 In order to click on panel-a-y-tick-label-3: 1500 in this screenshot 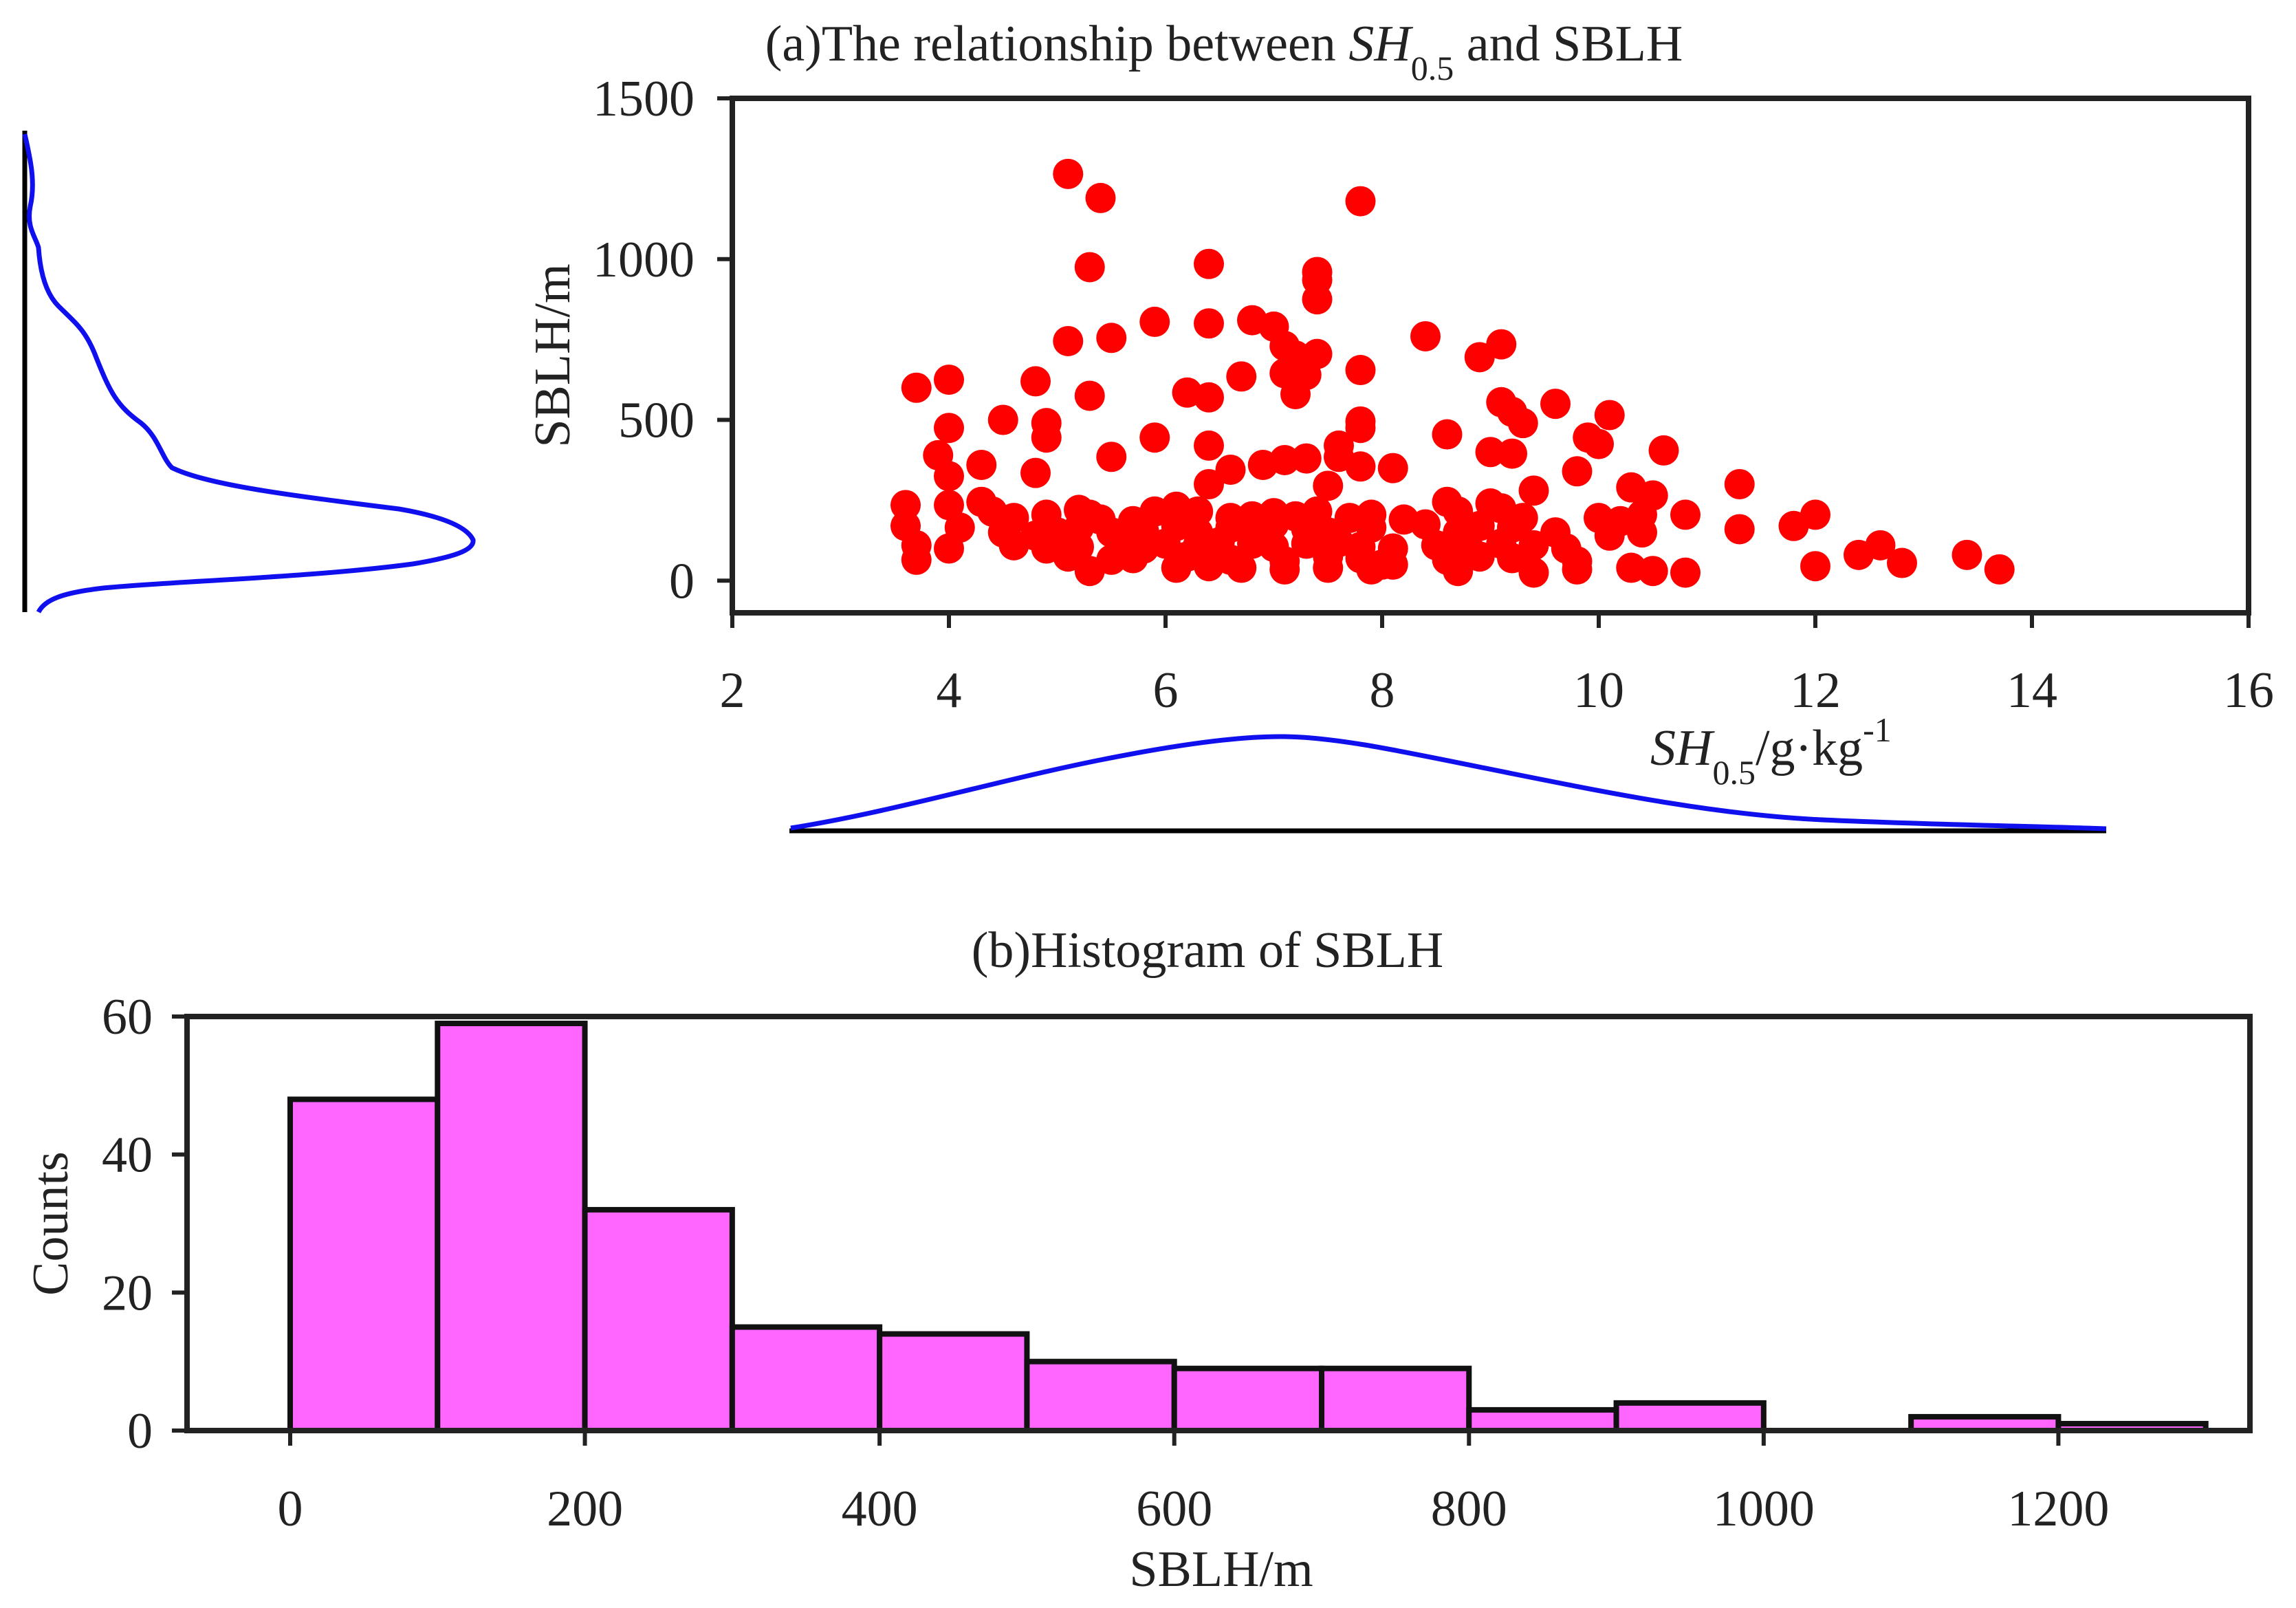, I will do `click(644, 99)`.